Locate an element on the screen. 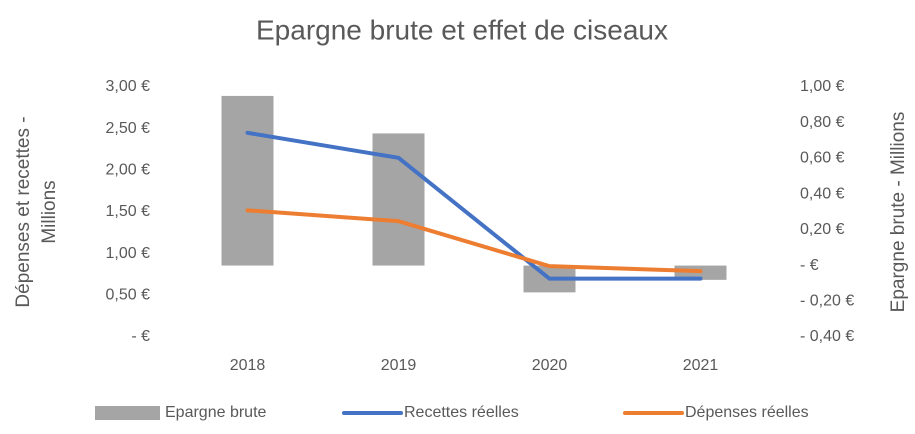 The image size is (915, 434). y2-tick-label: 0,80 € is located at coordinates (822, 122).